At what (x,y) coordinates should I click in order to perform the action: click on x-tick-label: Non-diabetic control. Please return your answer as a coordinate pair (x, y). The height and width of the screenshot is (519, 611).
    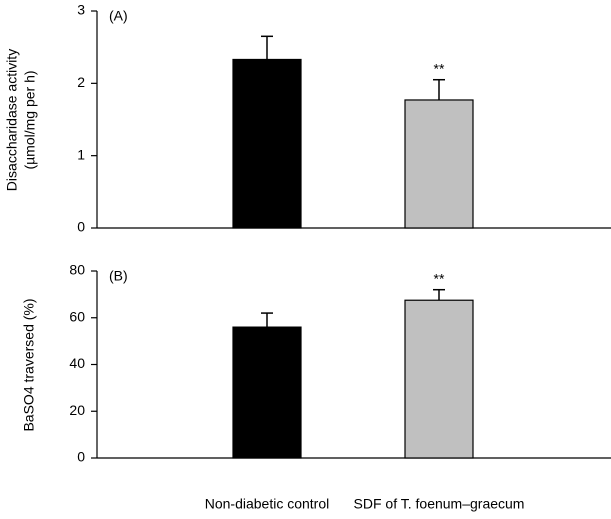
    Looking at the image, I should click on (267, 504).